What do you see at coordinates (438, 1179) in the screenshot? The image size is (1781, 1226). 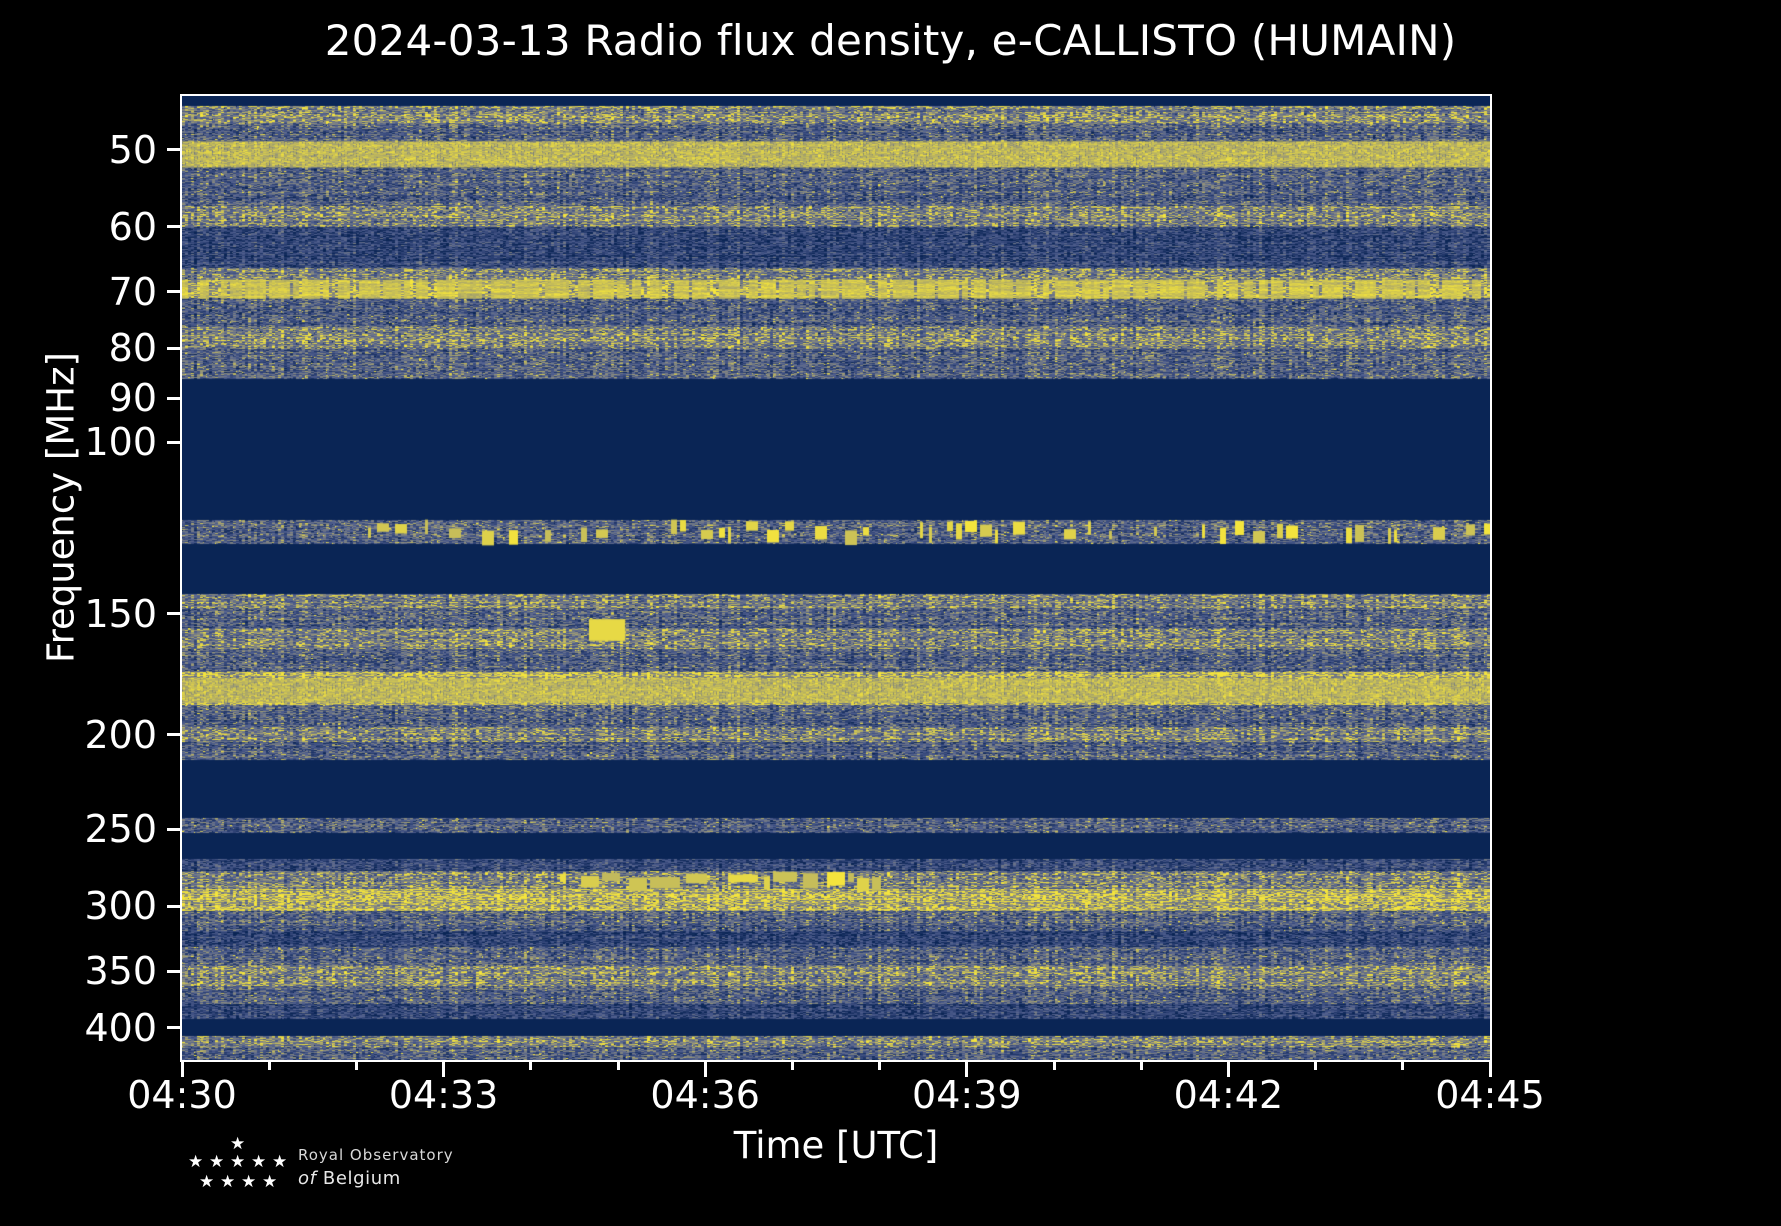 I see `logo-line-2: of Belgium` at bounding box center [438, 1179].